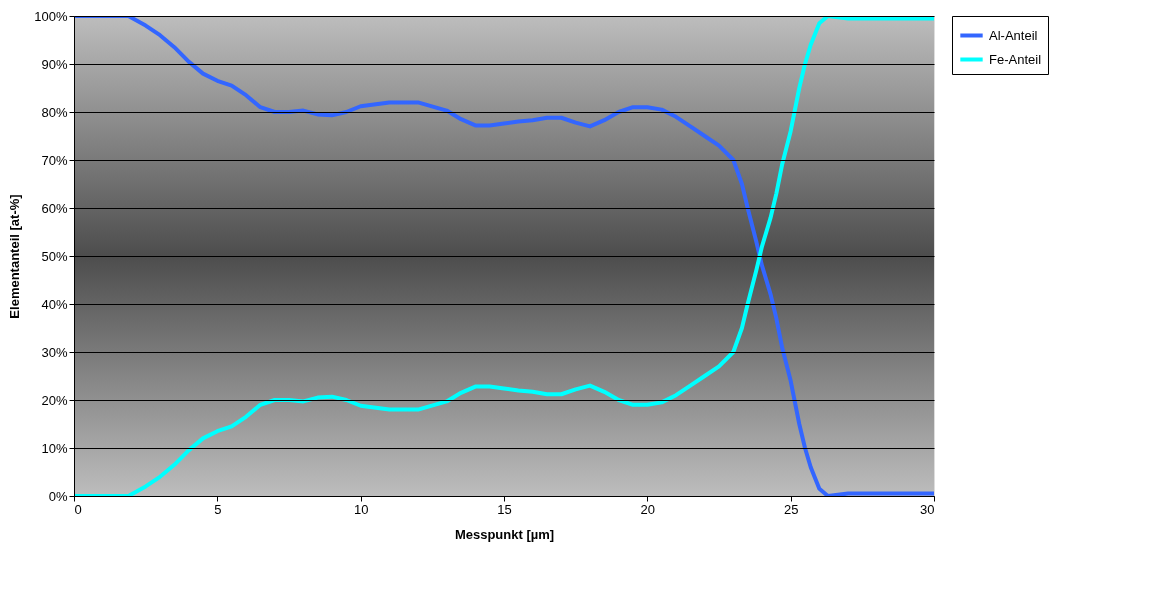 The width and height of the screenshot is (1166, 594). Describe the element at coordinates (54, 256) in the screenshot. I see `y-tick-label: 50%` at that location.